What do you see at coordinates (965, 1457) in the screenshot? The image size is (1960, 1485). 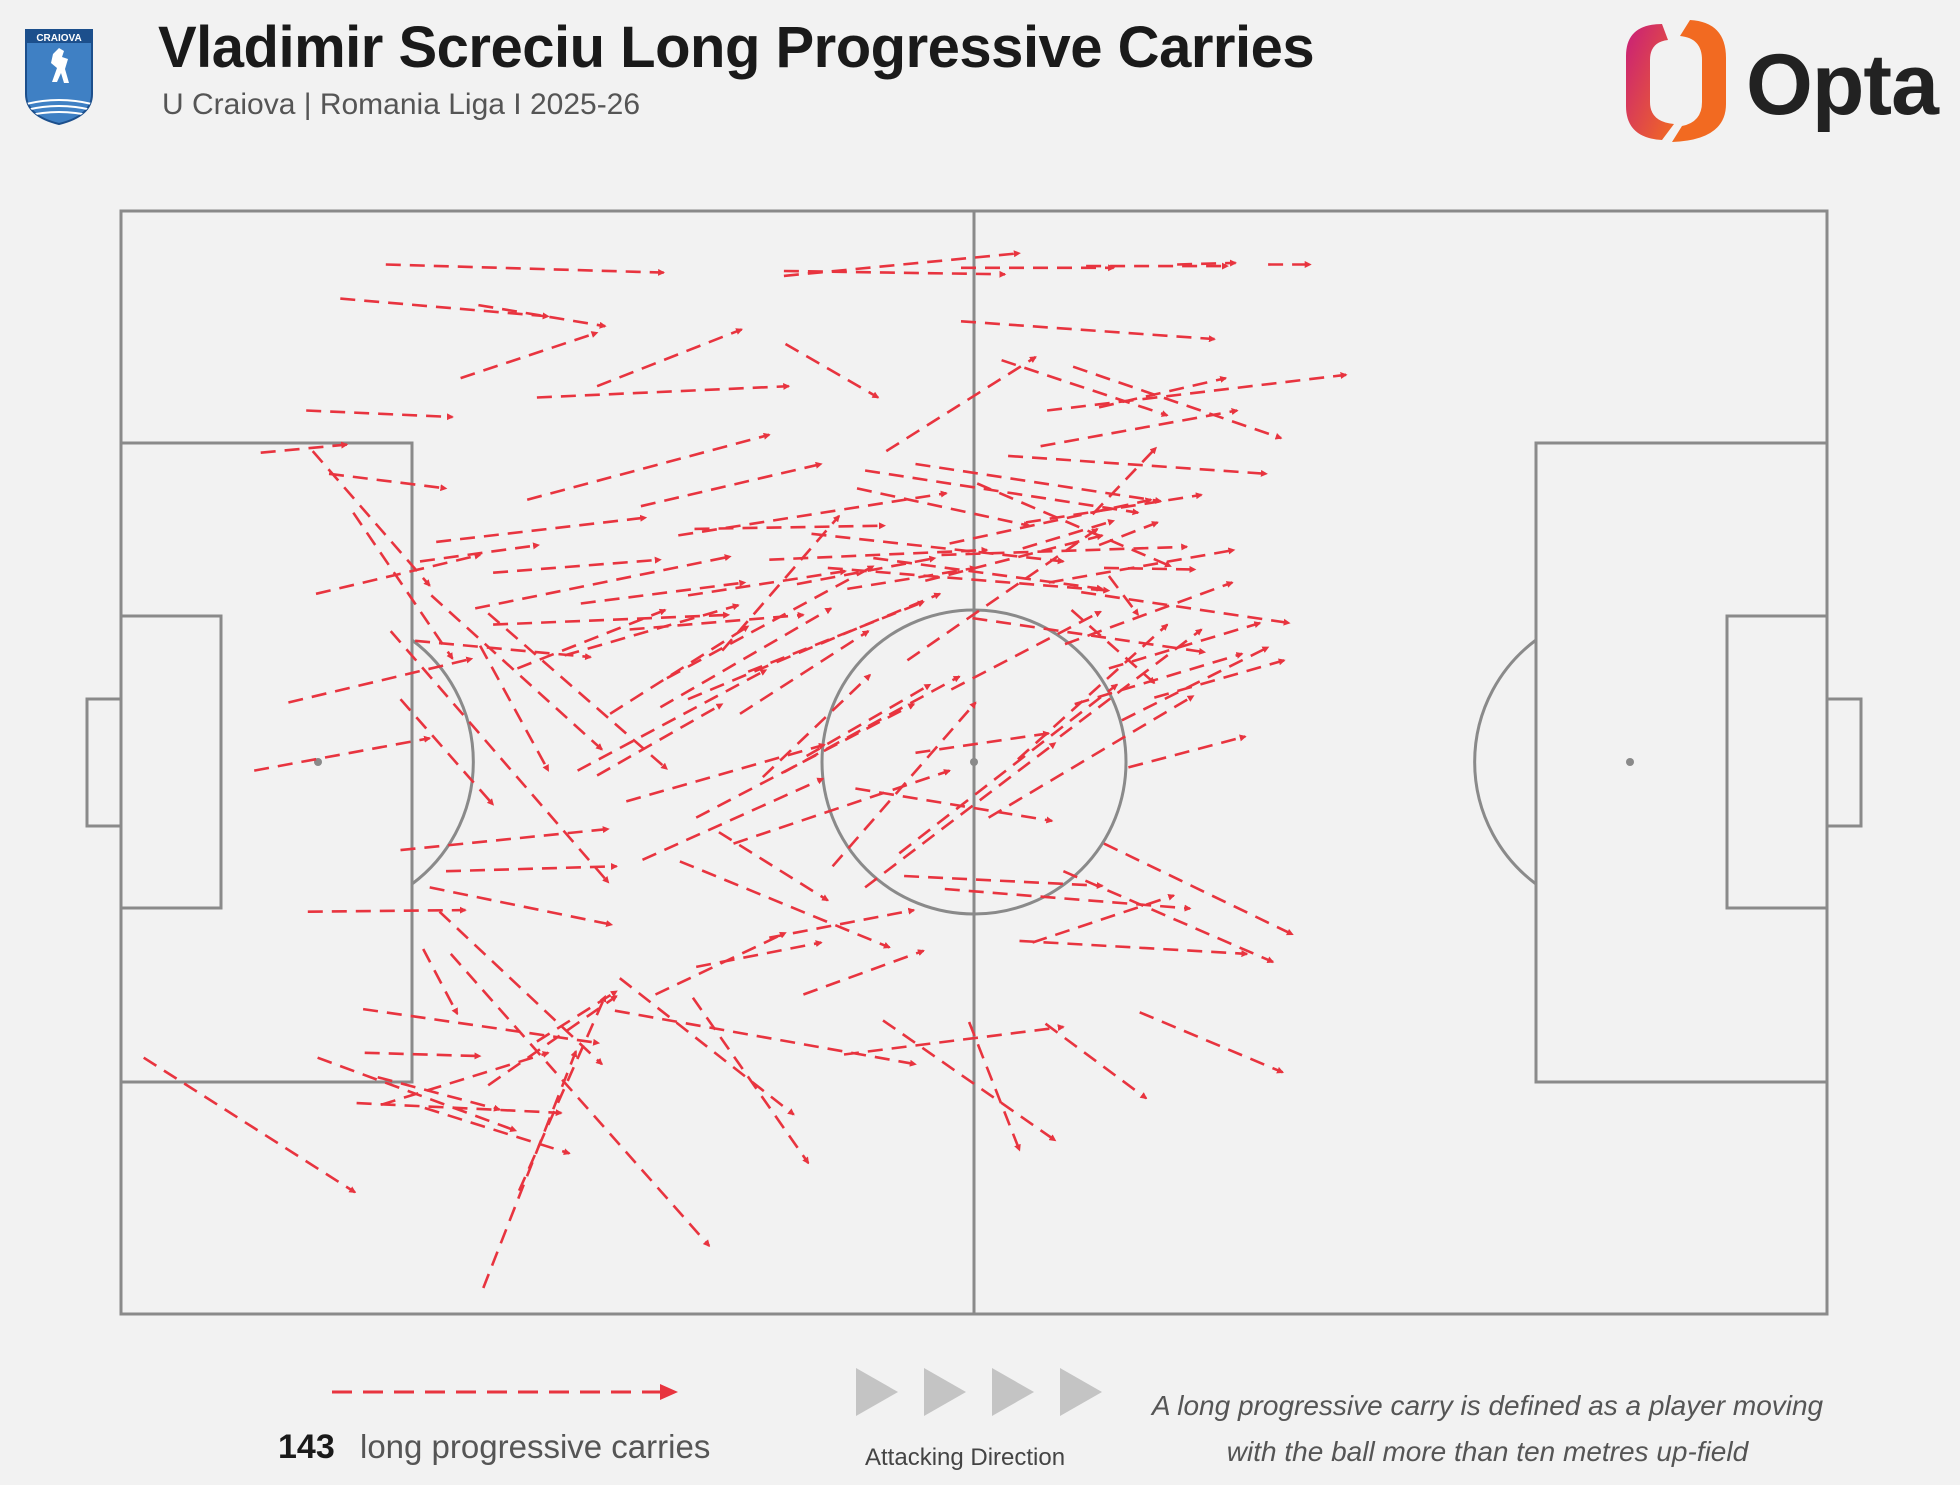 I see `attacking-direction-label: Attacking Direction` at bounding box center [965, 1457].